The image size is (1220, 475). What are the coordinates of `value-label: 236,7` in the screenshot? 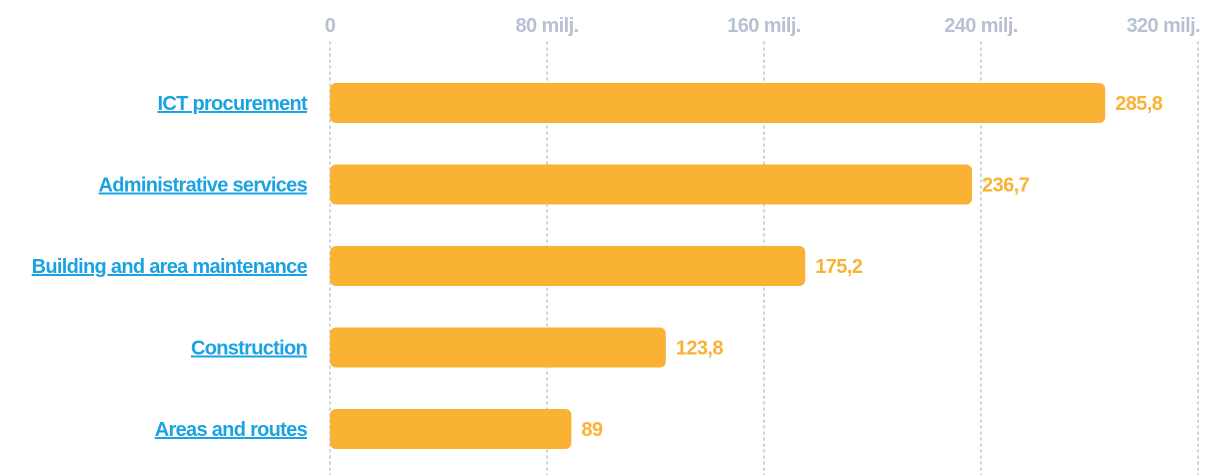 It's located at (1006, 186).